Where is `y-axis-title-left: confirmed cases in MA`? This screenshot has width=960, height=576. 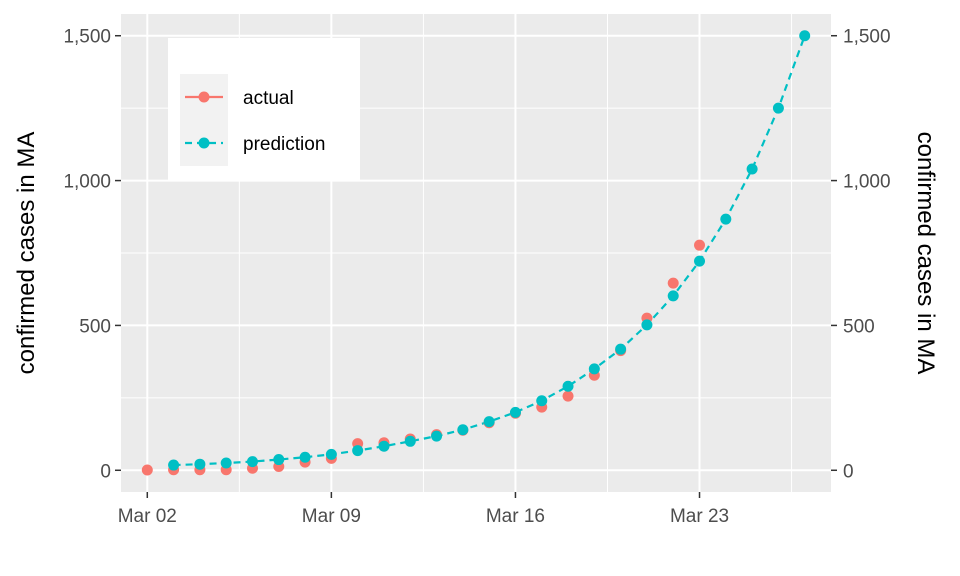
y-axis-title-left: confirmed cases in MA is located at coordinates (26, 253).